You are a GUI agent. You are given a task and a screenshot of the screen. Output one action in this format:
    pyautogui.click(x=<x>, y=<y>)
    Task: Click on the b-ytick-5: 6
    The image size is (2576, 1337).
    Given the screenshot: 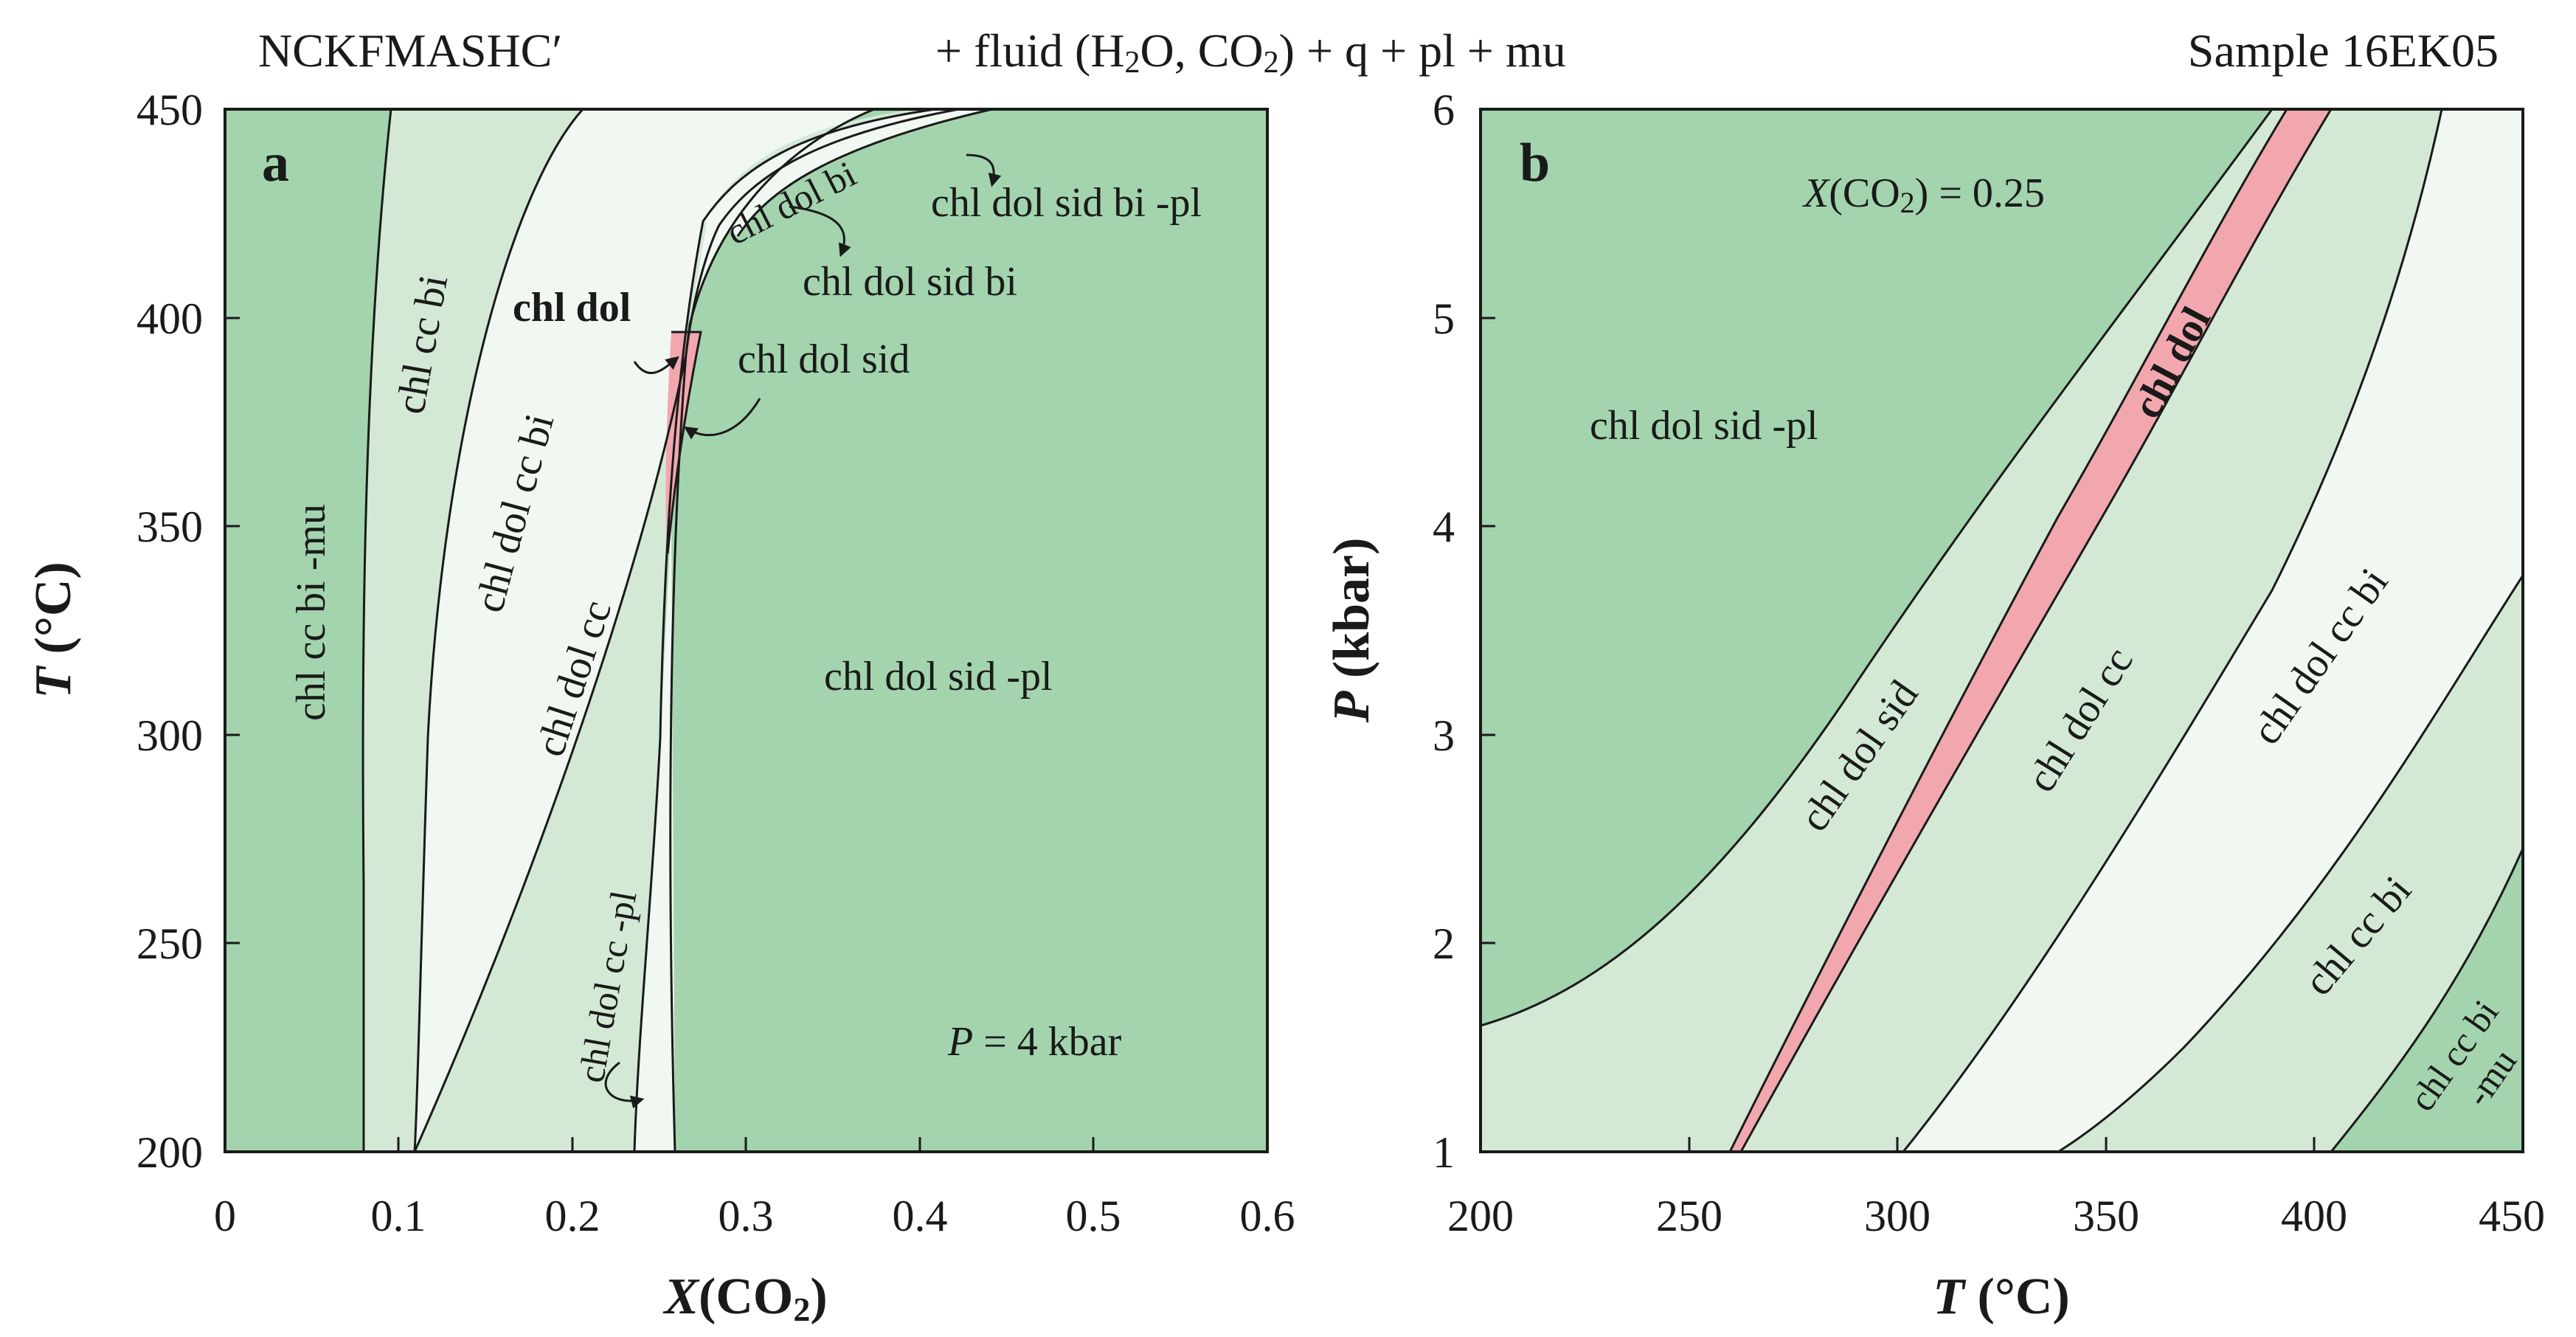 What is the action you would take?
    pyautogui.click(x=1444, y=110)
    